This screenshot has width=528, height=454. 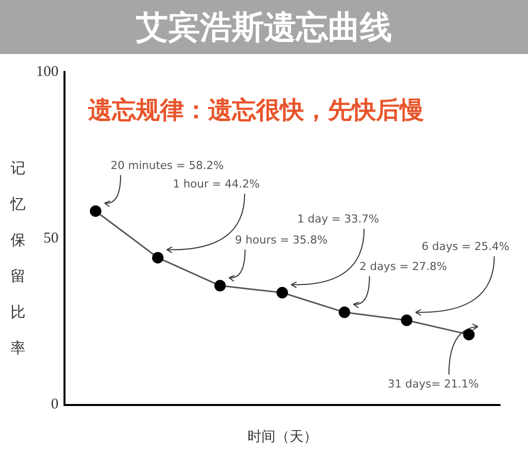 What do you see at coordinates (264, 27) in the screenshot?
I see `chart-title: 艾宾浩斯遗忘曲线` at bounding box center [264, 27].